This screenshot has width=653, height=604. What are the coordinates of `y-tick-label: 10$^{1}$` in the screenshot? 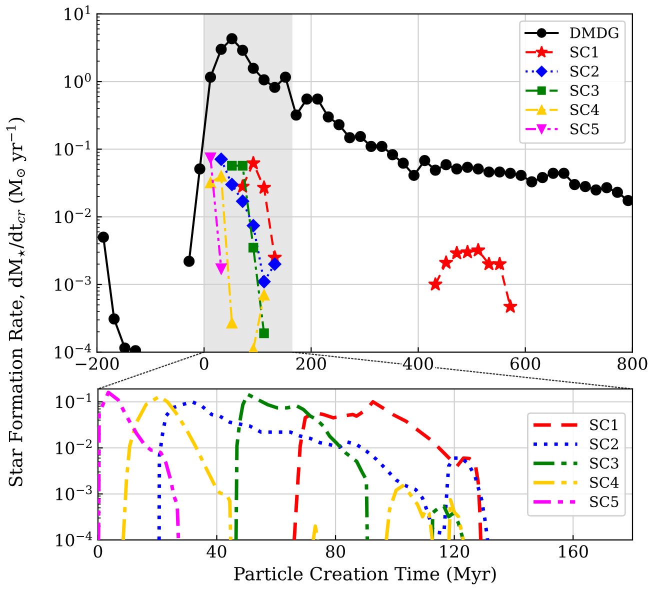 It's located at (77, 12).